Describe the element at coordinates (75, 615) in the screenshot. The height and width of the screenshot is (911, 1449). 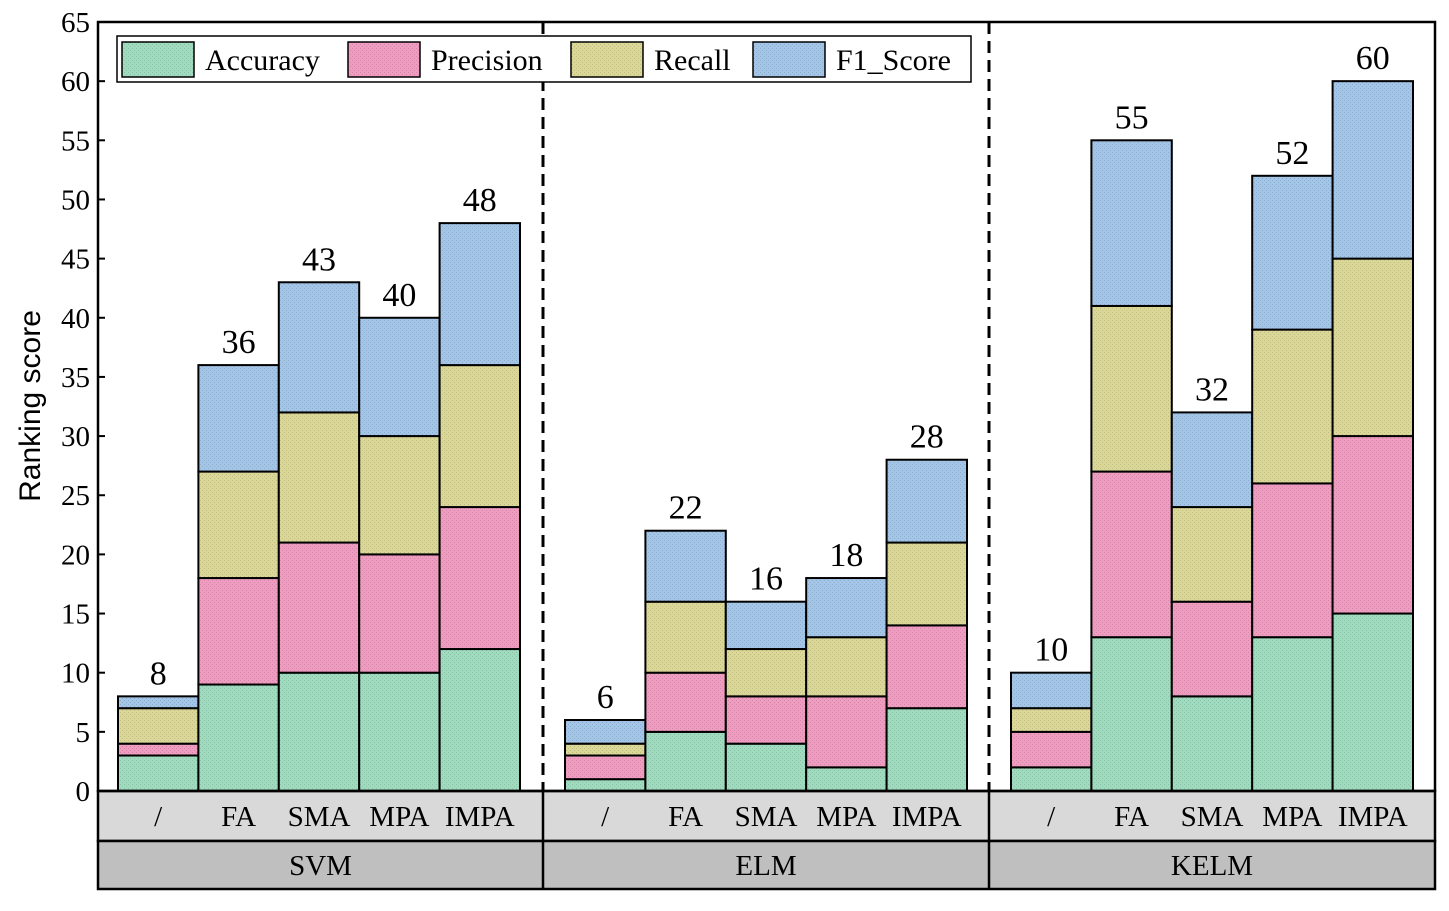
I see `y-tick-label: 15` at that location.